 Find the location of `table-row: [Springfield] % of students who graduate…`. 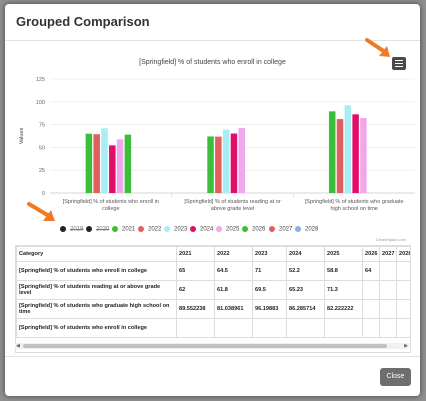

table-row: [Springfield] % of students who graduate… is located at coordinates (213, 309).